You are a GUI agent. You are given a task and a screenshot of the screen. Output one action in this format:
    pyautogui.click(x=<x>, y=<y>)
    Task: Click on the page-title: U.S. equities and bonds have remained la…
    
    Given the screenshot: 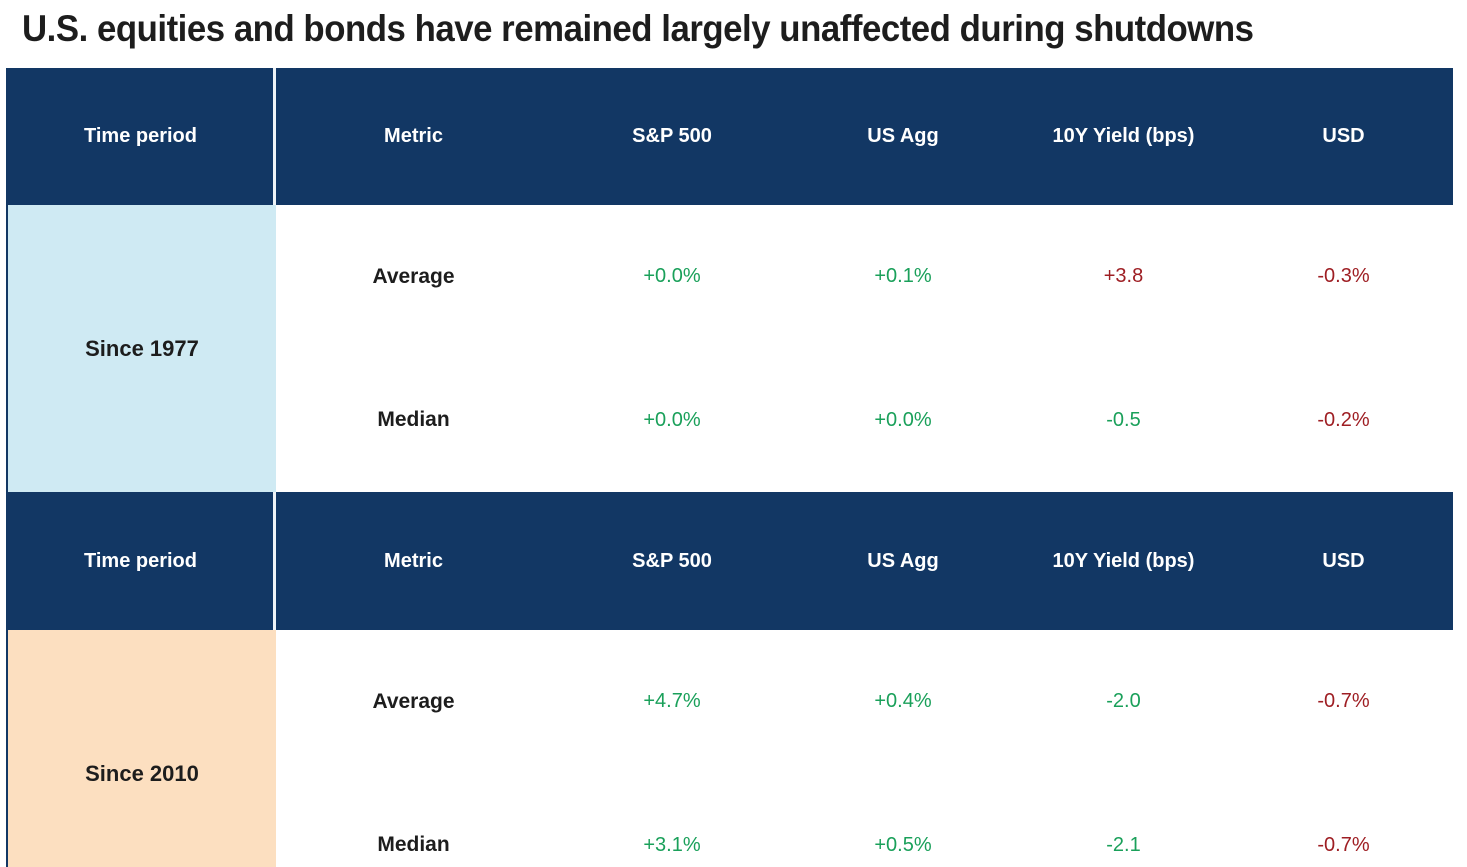 What is the action you would take?
    pyautogui.click(x=638, y=28)
    